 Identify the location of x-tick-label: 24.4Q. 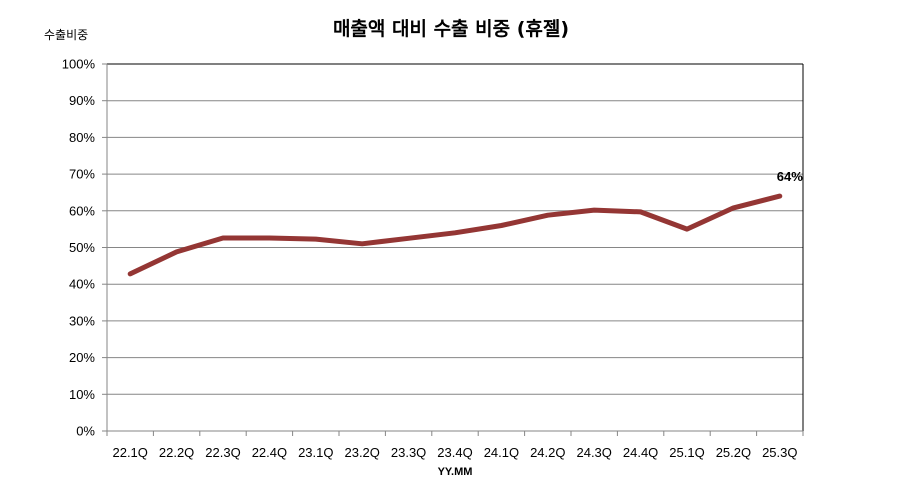
(640, 452).